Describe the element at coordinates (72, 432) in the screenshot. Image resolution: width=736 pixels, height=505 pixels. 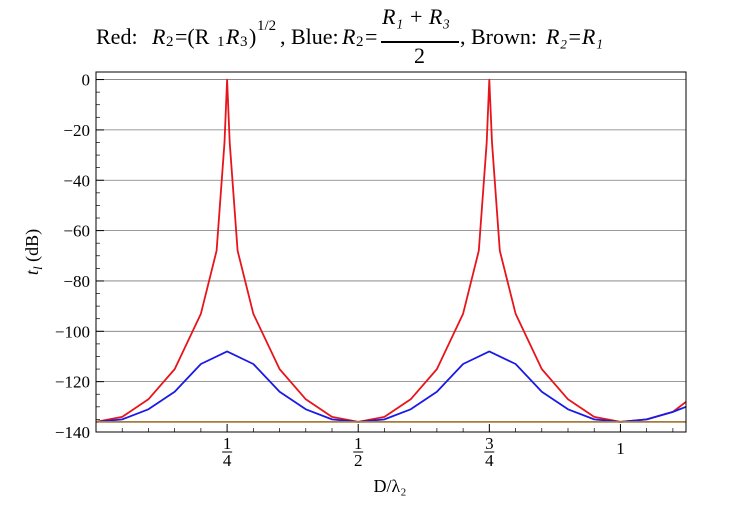
I see `y-tick-label-7: −140` at that location.